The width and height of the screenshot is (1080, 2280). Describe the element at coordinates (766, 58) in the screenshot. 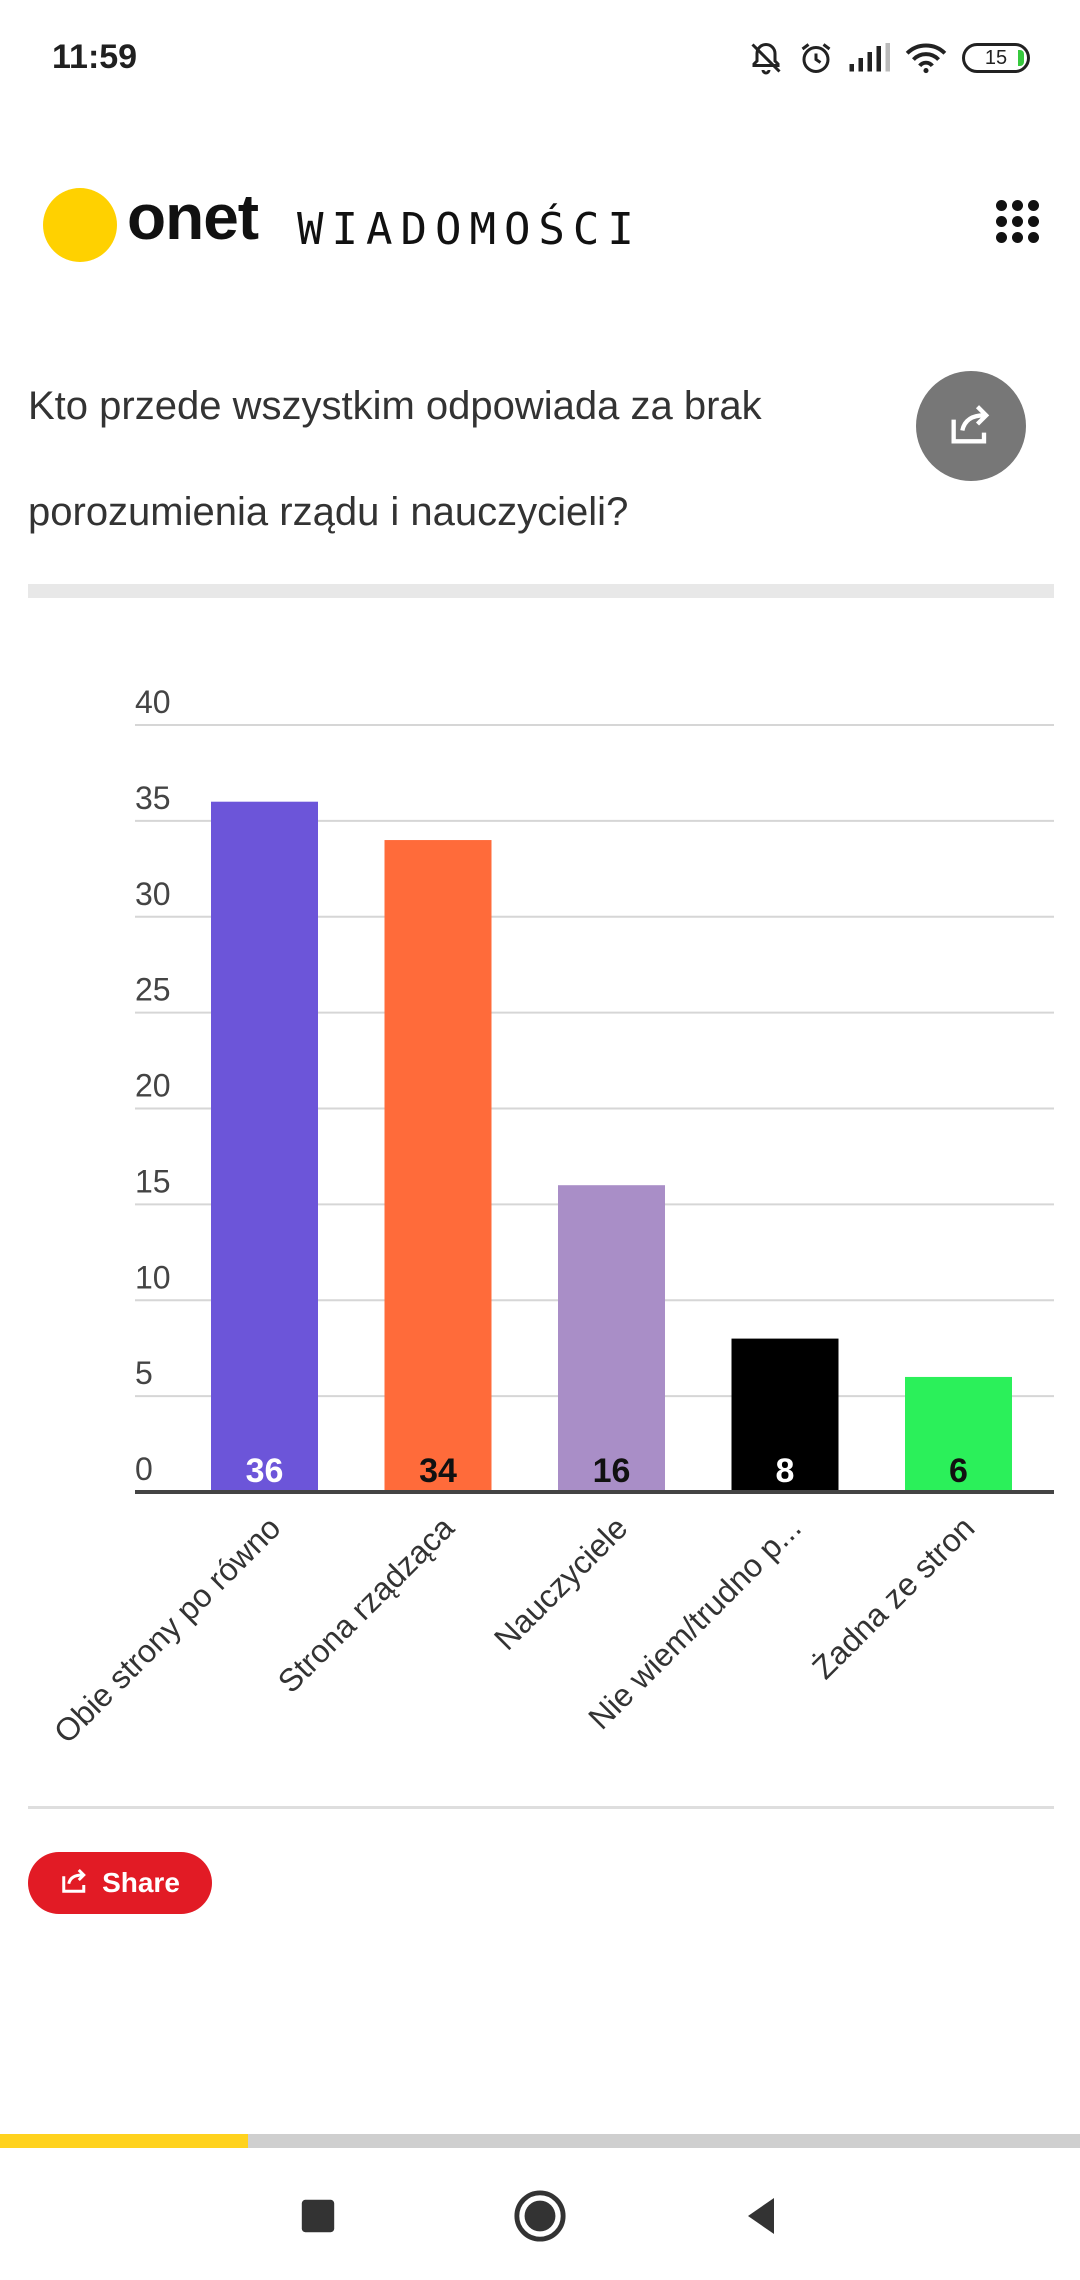

I see `bell-muted-icon` at that location.